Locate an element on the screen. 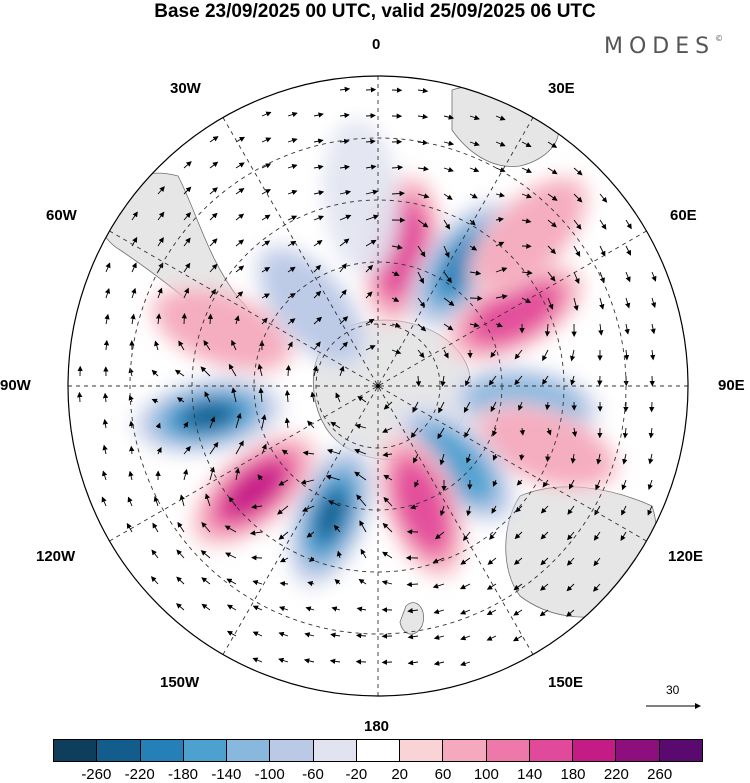 This screenshot has height=783, width=750. lon-label-60e: 60E is located at coordinates (683, 215).